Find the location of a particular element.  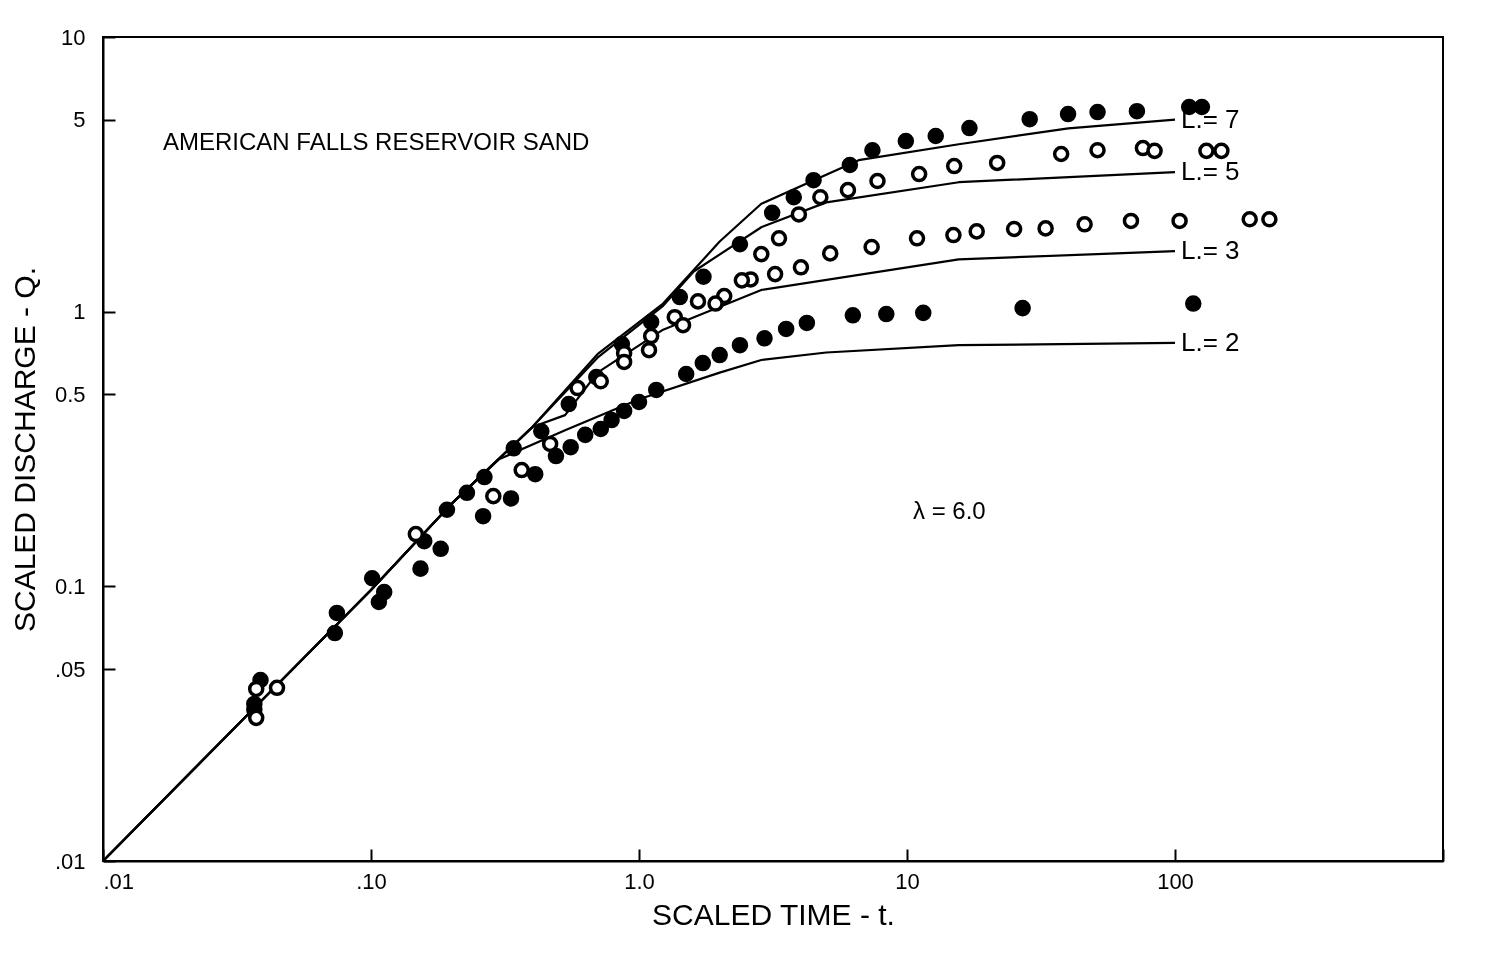

y-axis-title: SCALED DISCHARGE - Q. is located at coordinates (24, 449).